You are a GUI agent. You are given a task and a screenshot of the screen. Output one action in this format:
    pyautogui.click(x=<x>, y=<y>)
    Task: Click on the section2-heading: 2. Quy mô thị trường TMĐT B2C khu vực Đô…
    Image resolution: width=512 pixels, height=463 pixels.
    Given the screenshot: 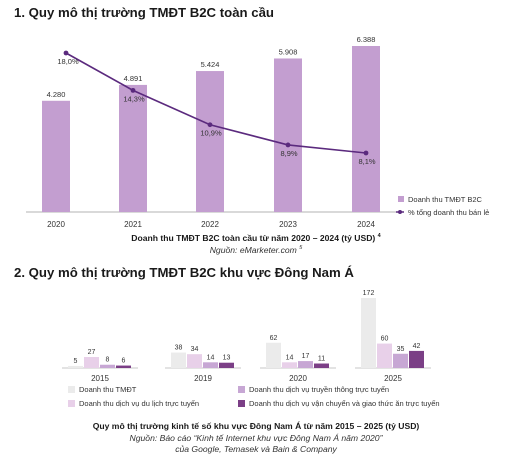 What is the action you would take?
    pyautogui.click(x=184, y=272)
    